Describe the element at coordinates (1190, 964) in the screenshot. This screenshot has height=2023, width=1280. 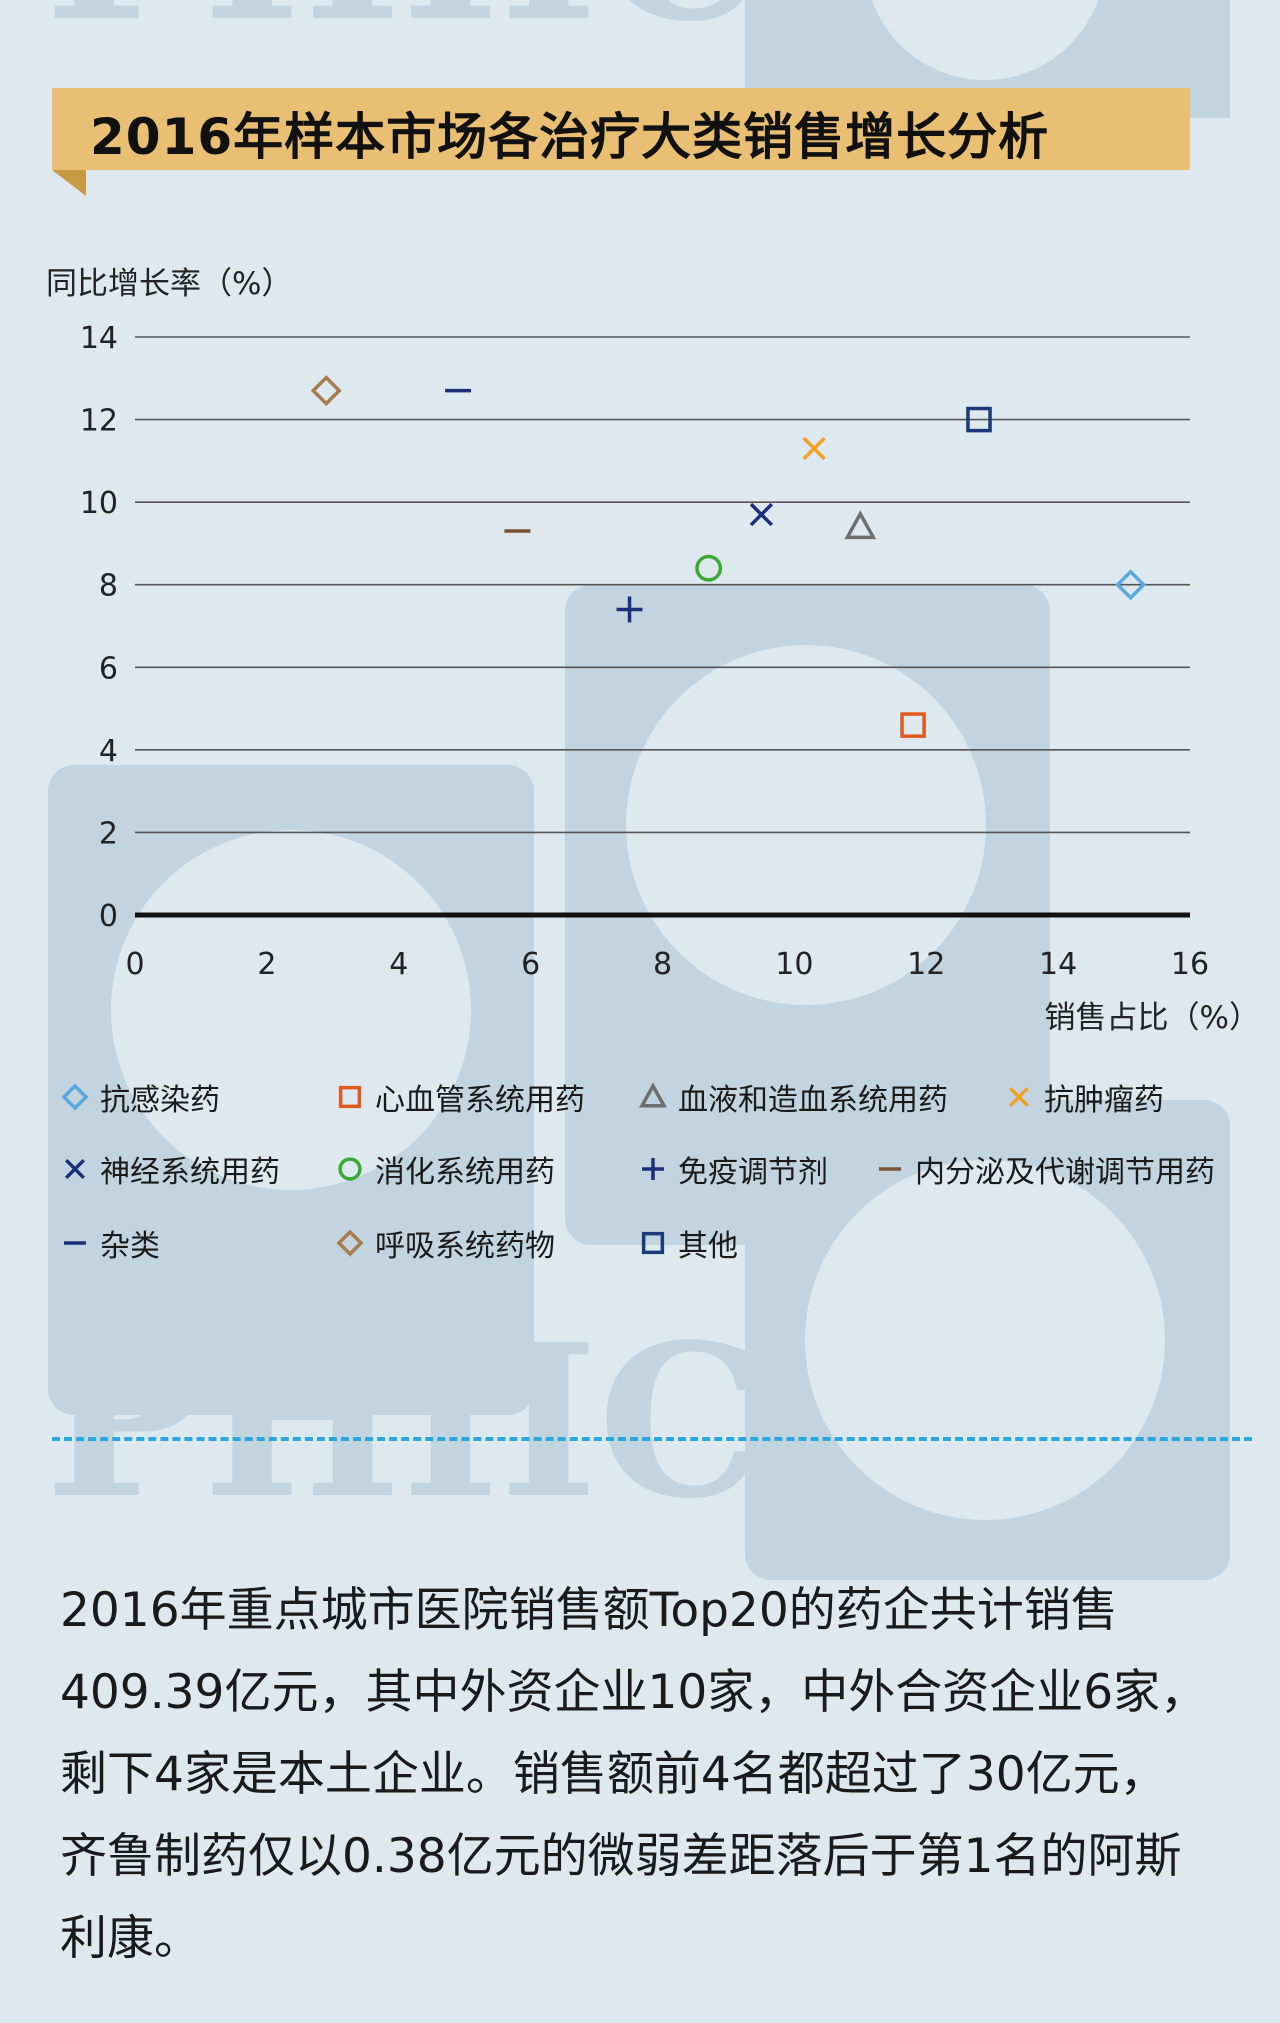
I see `x-tick-label: 16` at that location.